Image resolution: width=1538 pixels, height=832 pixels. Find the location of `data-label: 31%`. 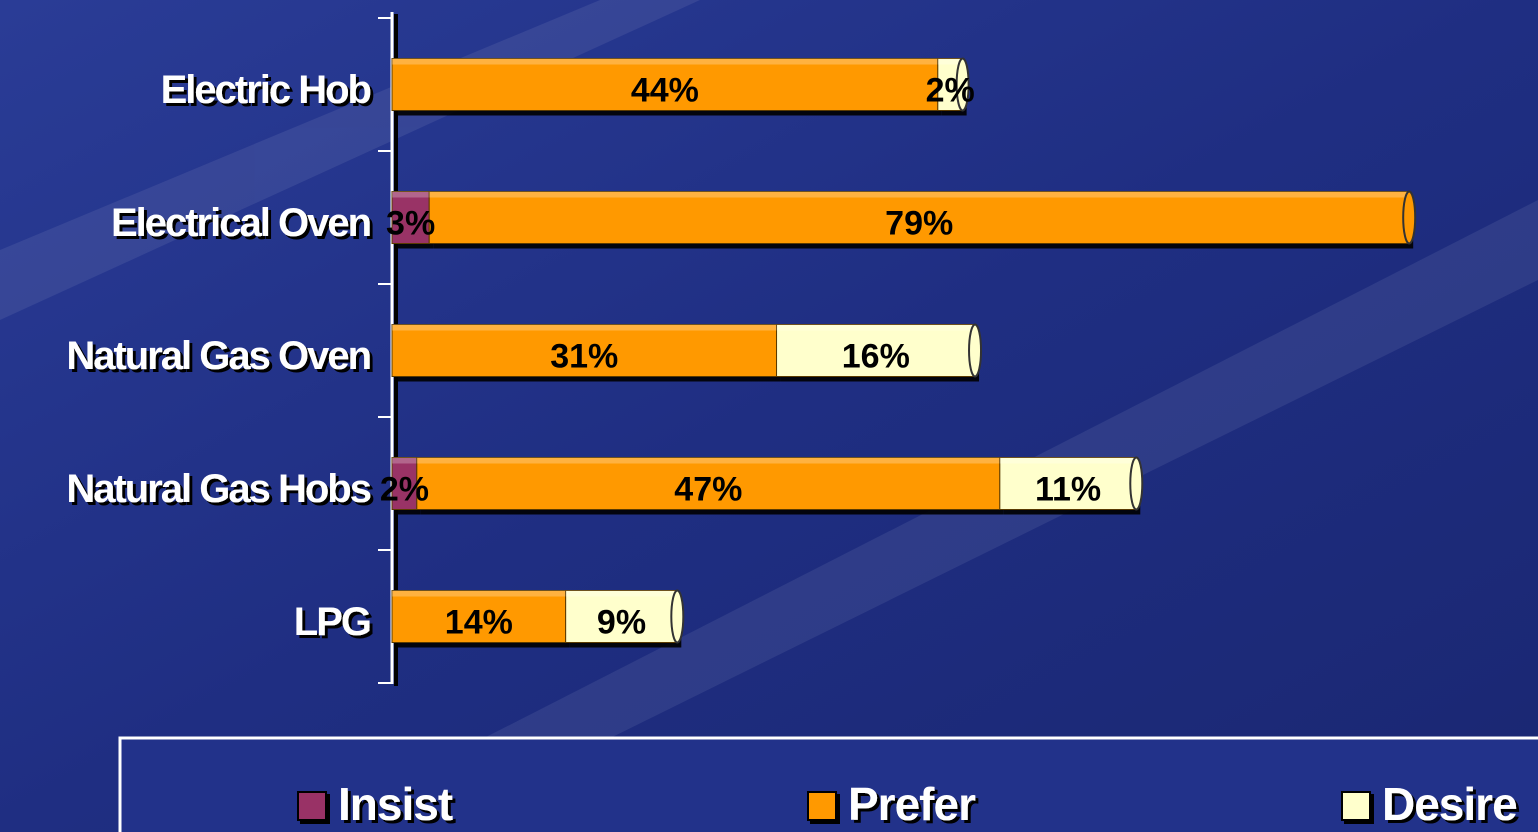

data-label: 31% is located at coordinates (584, 356).